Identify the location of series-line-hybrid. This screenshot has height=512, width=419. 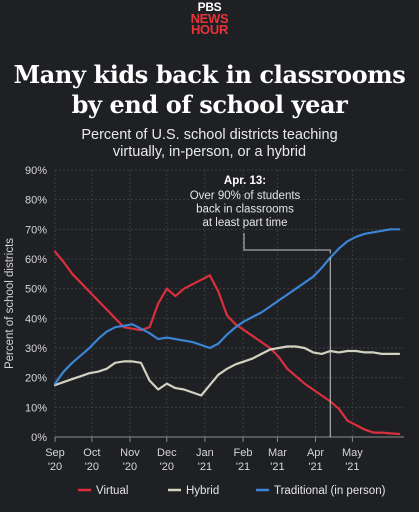
(227, 371).